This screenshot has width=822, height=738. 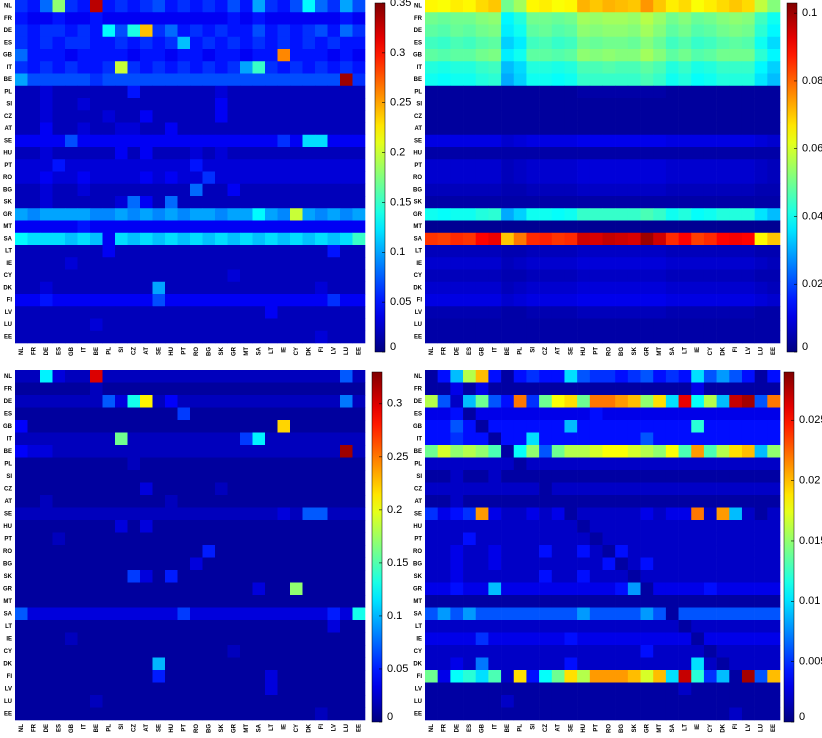 I want to click on x-tick-label: LV, so click(x=334, y=350).